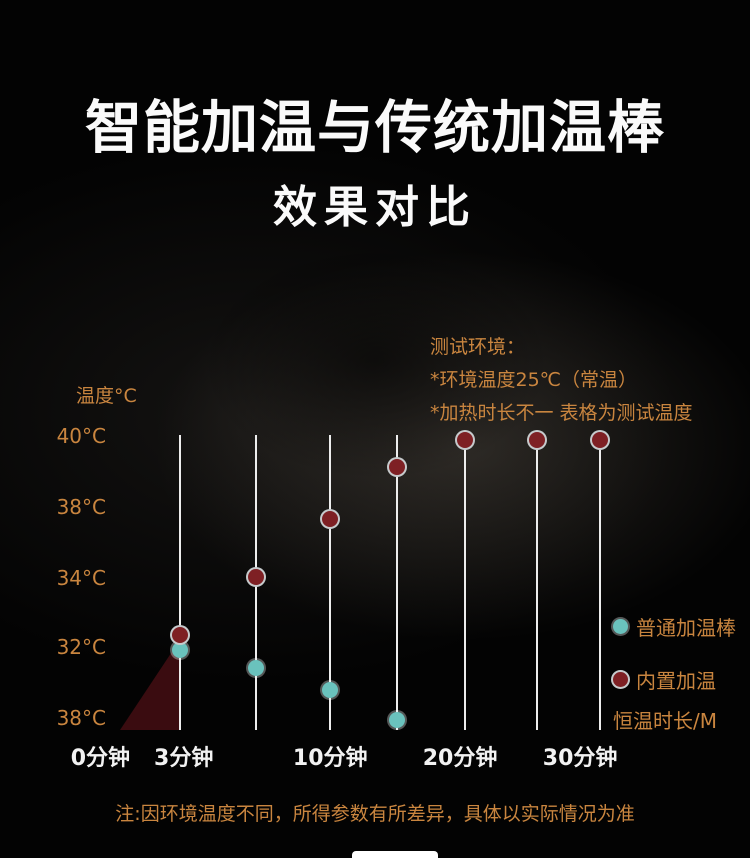  What do you see at coordinates (620, 626) in the screenshot?
I see `legend-dot-ordinary-heating-rod` at bounding box center [620, 626].